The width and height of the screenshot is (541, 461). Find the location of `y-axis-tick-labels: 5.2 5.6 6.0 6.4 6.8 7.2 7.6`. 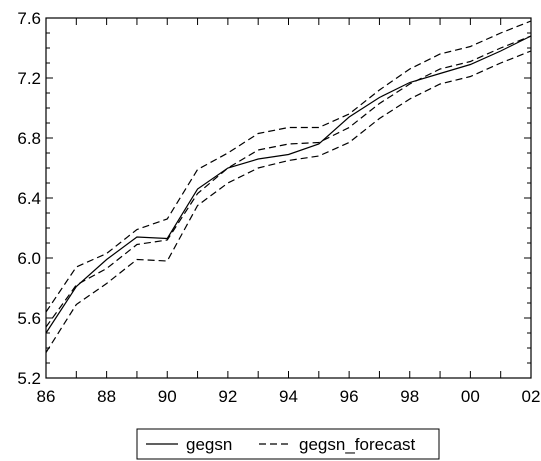

y-axis-tick-labels: 5.2 5.6 6.0 6.4 6.8 7.2 7.6 is located at coordinates (29, 198).